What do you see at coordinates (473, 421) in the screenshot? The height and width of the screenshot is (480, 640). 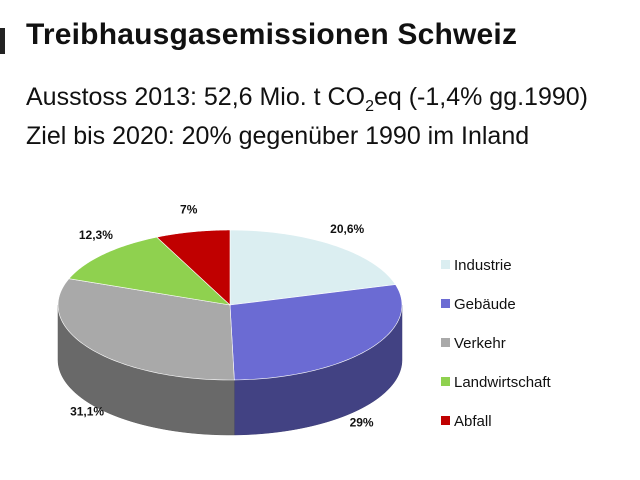 I see `legend-label-abfall: Abfall` at bounding box center [473, 421].